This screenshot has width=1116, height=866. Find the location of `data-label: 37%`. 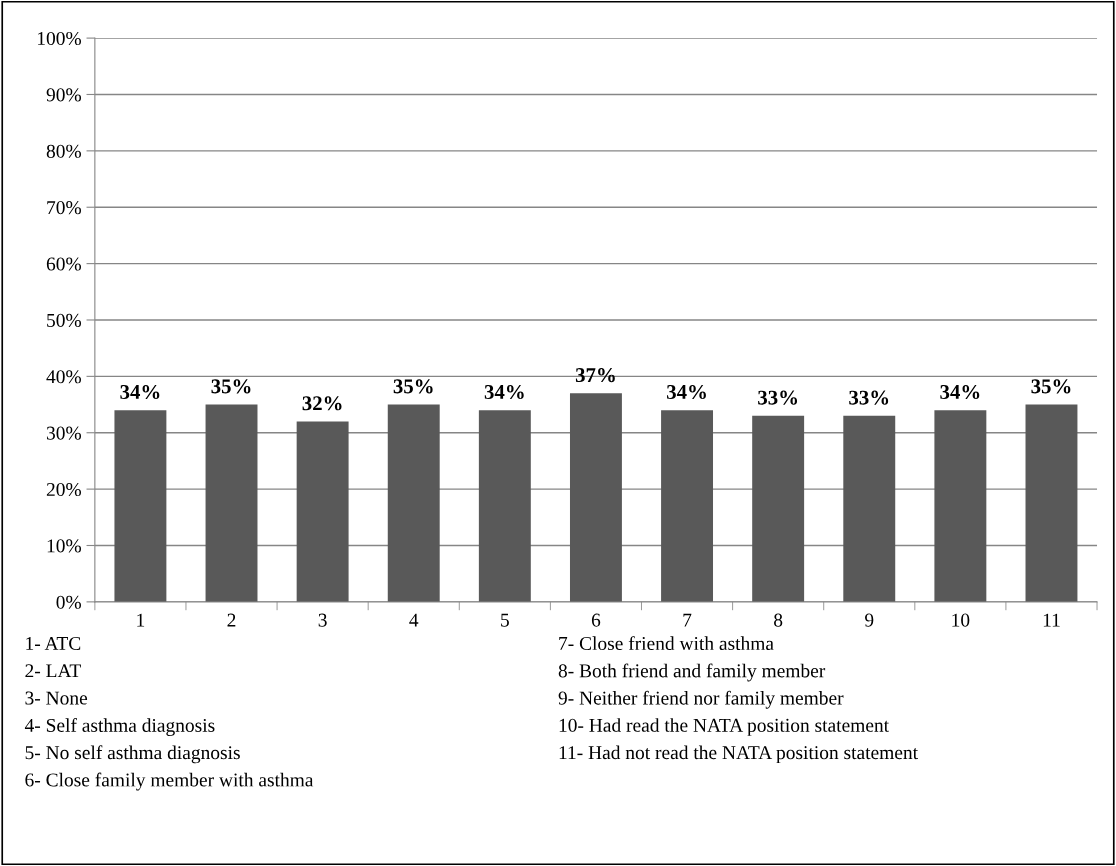

data-label: 37% is located at coordinates (595, 375).